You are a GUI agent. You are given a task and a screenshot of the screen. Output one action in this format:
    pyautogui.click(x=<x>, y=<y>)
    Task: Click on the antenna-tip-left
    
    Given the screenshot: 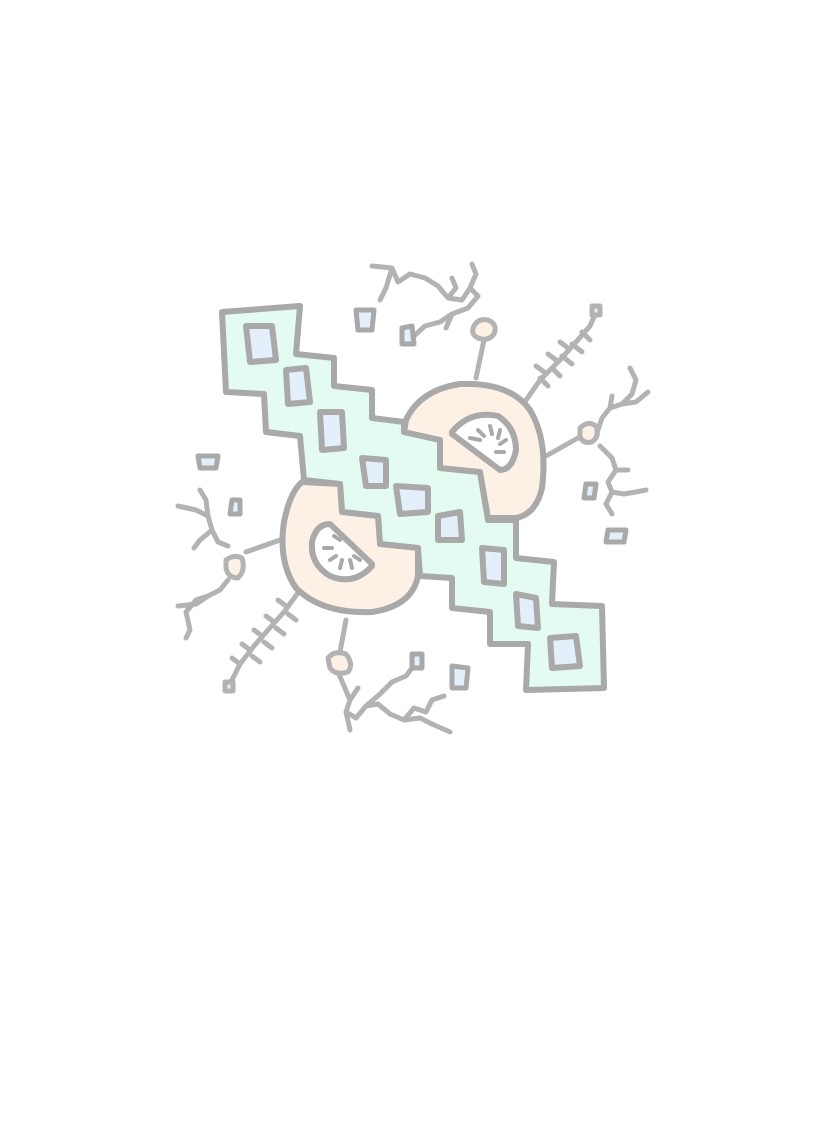 What is the action you would take?
    pyautogui.click(x=229, y=686)
    